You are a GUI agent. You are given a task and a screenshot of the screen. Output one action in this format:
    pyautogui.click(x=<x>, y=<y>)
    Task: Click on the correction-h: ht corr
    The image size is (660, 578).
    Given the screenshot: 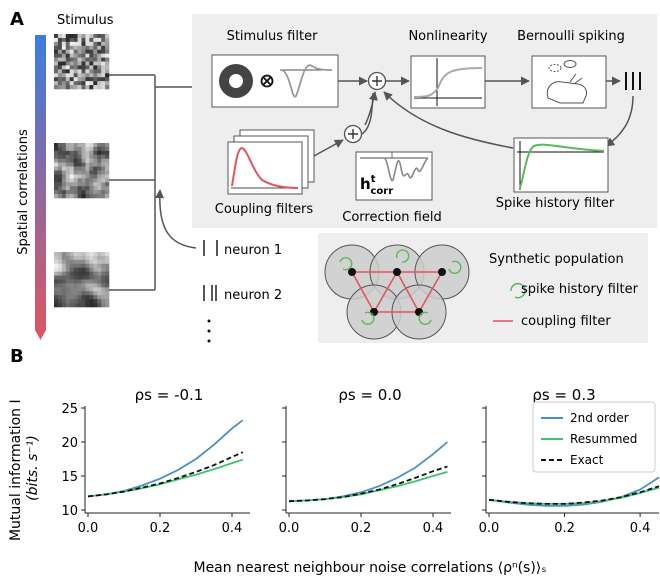 What is the action you would take?
    pyautogui.click(x=376, y=185)
    